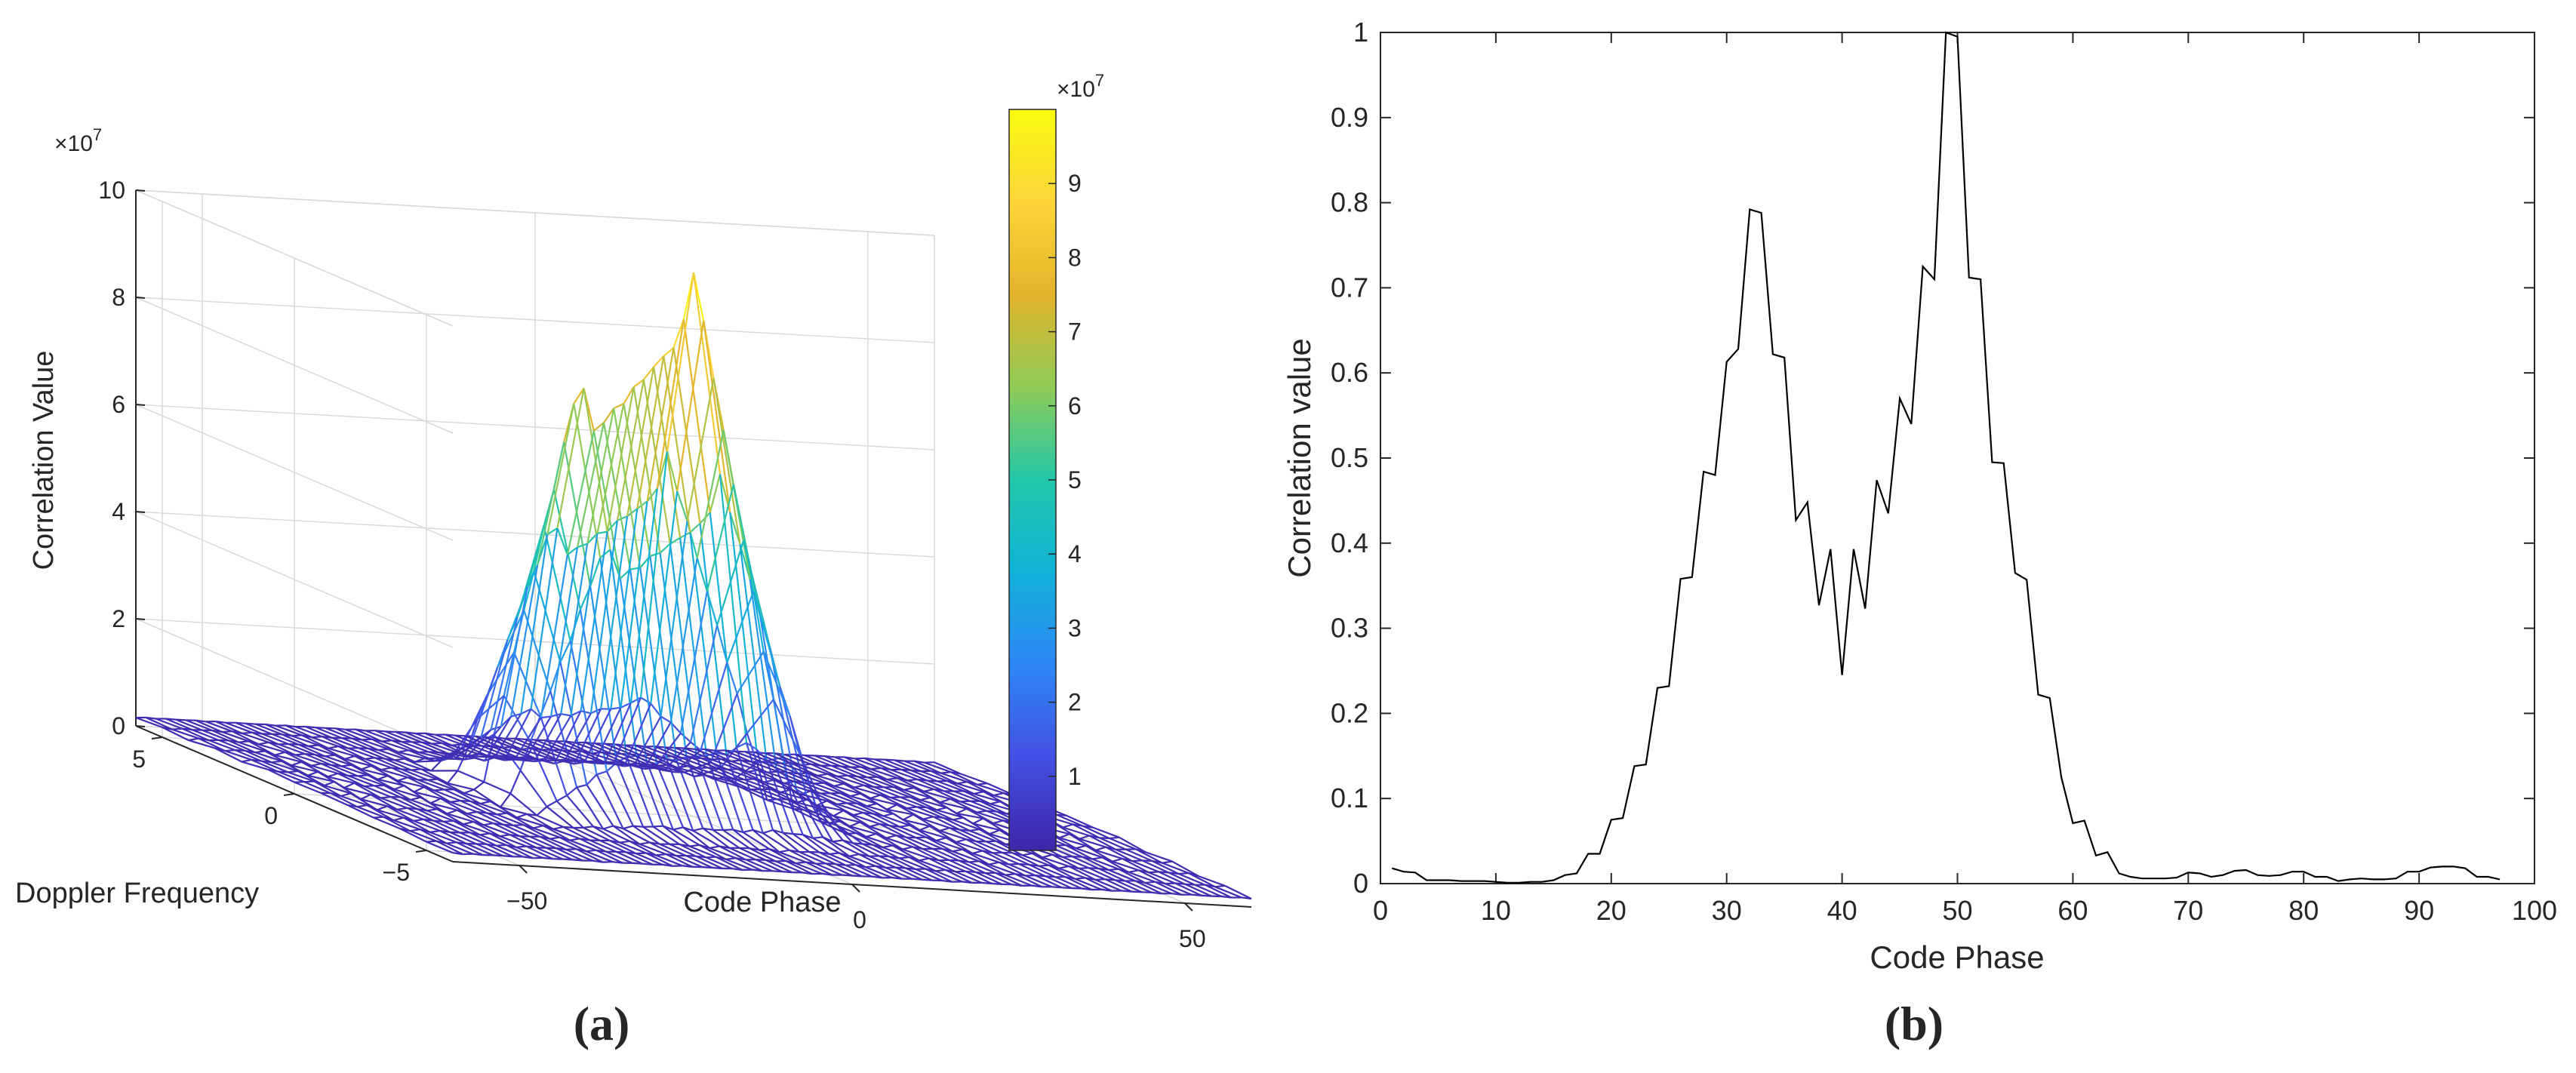 The image size is (2576, 1073). I want to click on x-tick-label: 20, so click(1611, 910).